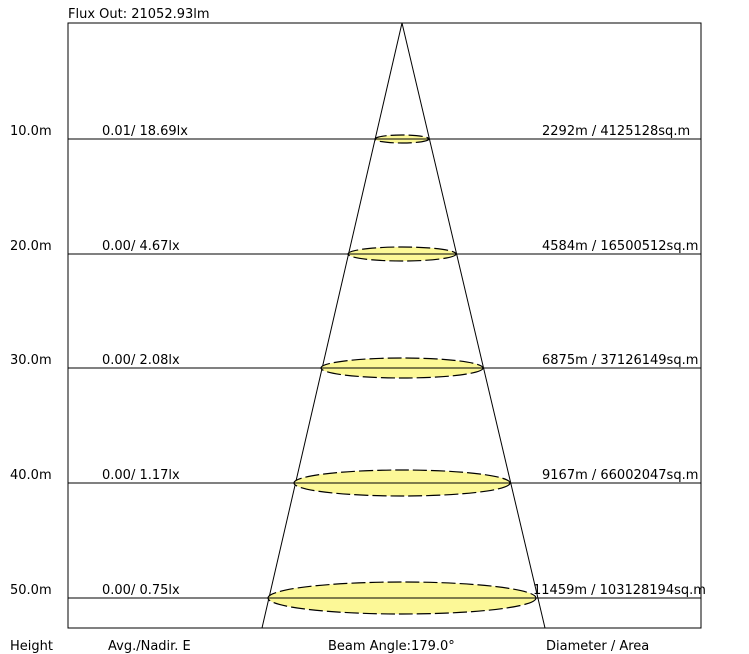 The image size is (749, 654). I want to click on level-illuminance-label: 0.01/ 18.69lx, so click(145, 131).